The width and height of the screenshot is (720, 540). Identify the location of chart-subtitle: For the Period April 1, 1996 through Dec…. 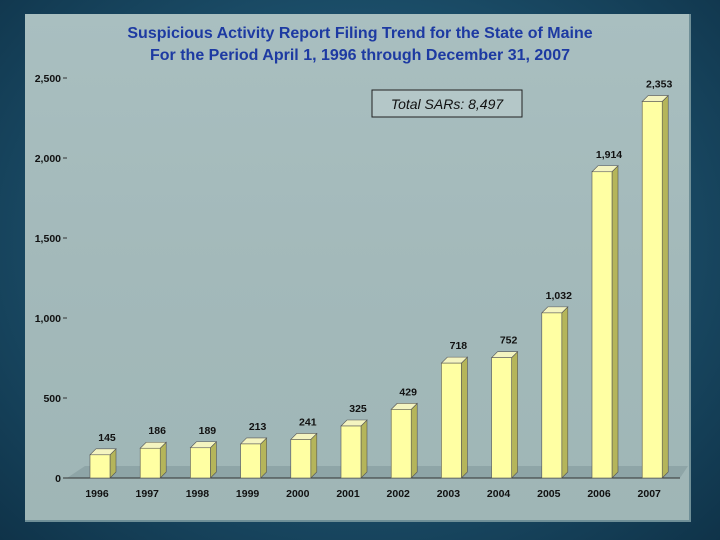
(360, 55).